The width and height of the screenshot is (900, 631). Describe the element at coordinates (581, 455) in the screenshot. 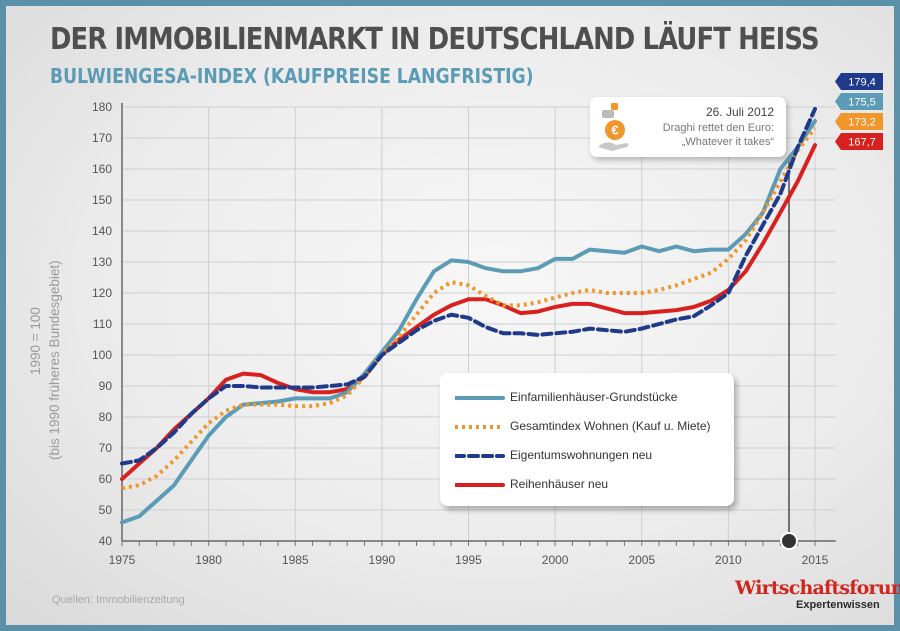

I see `legend-label: Eigentumswohnungen neu` at that location.